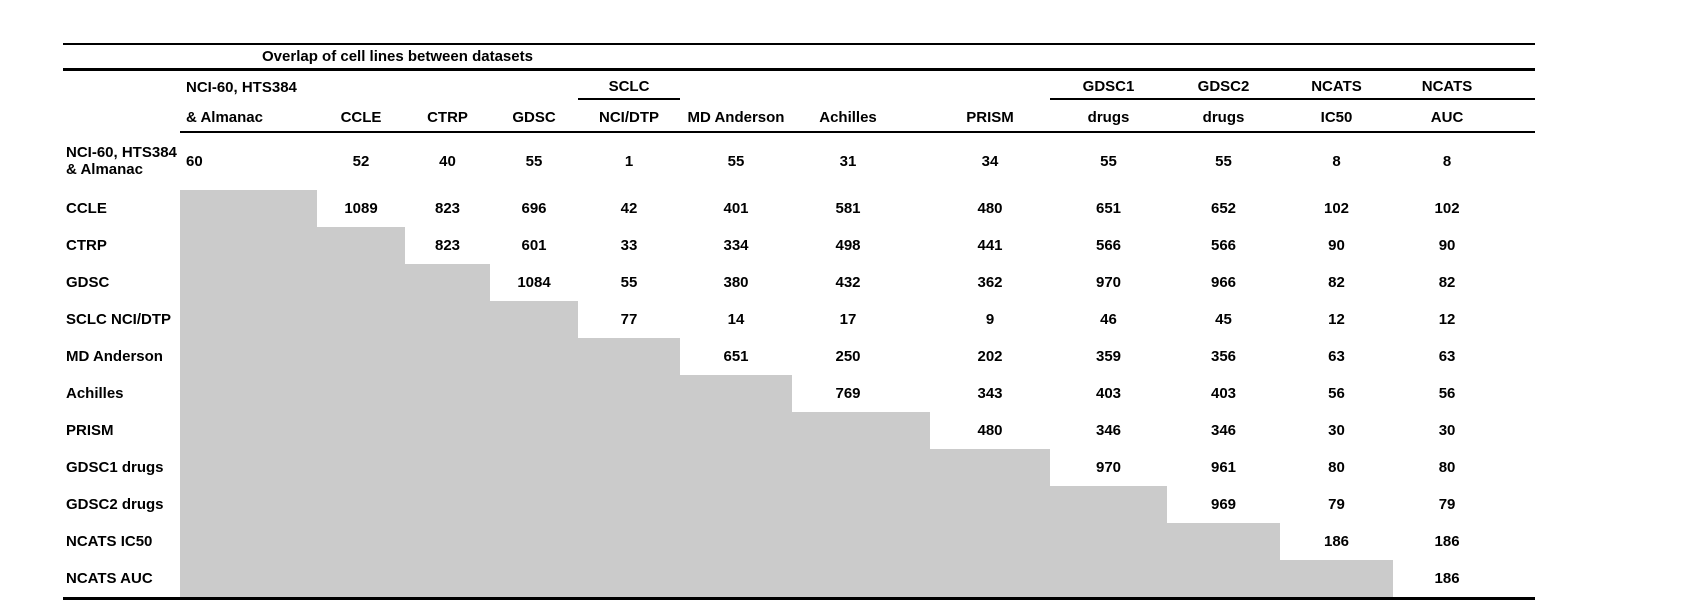  I want to click on overlap-cell: 14, so click(736, 319).